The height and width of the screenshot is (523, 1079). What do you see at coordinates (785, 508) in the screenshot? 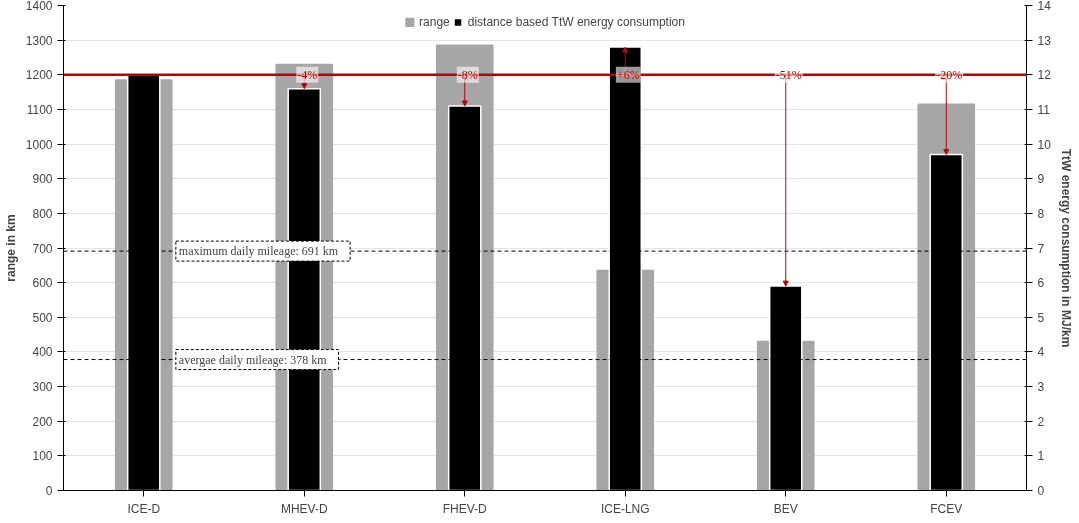
I see `x-tick-label: BEV` at bounding box center [785, 508].